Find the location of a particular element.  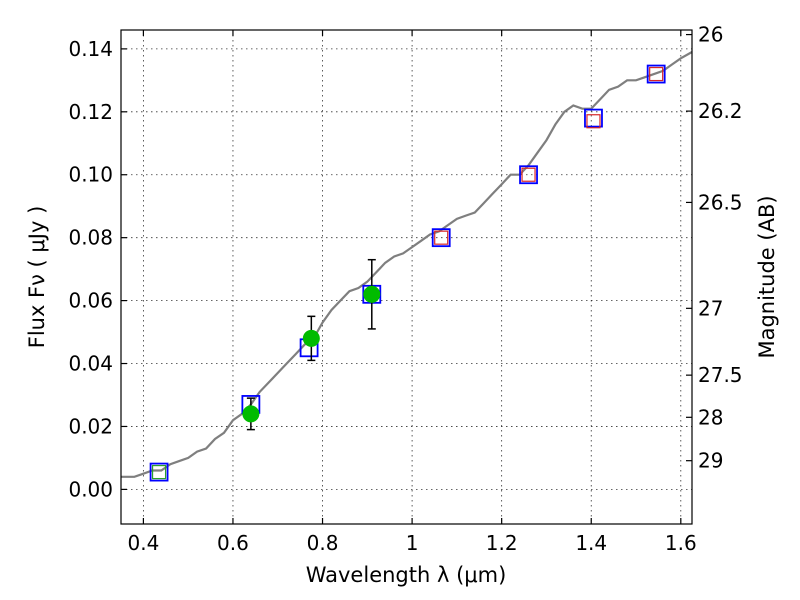

y-tick-label: 0.14 is located at coordinates (90, 49).